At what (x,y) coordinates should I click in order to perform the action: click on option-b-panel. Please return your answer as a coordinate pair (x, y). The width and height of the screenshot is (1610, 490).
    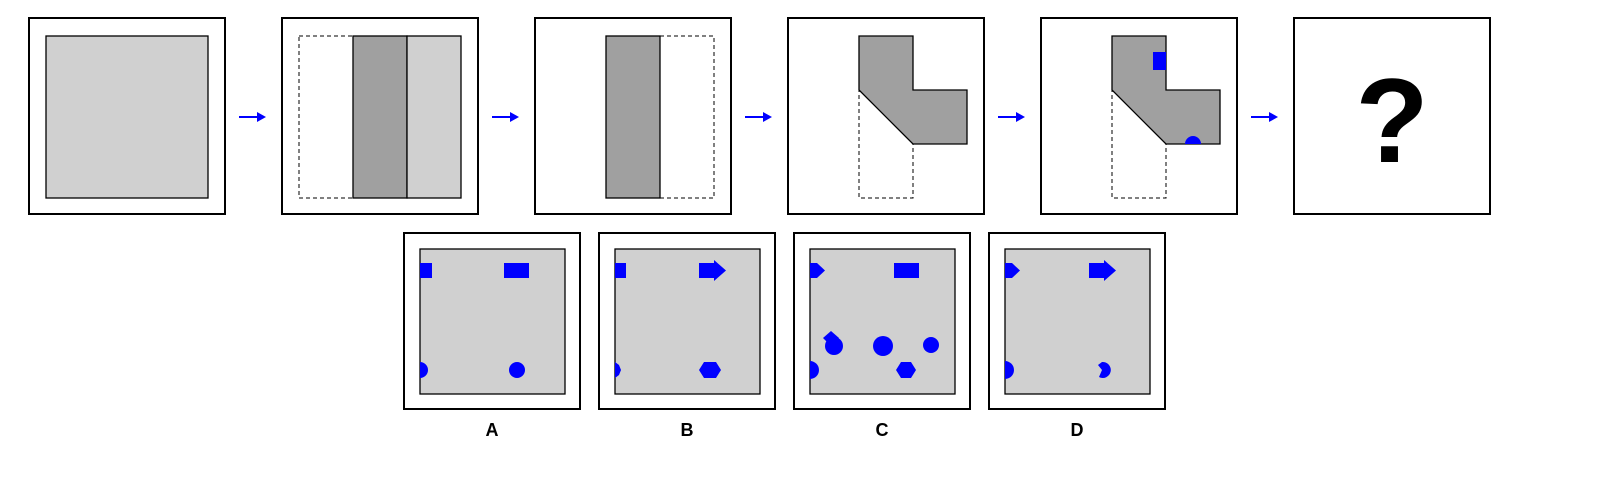
    Looking at the image, I should click on (687, 321).